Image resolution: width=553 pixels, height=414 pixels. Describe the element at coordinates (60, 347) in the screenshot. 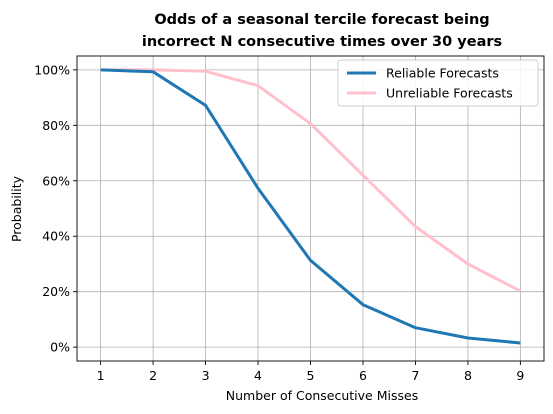

I see `y-tick-label: 0%` at that location.